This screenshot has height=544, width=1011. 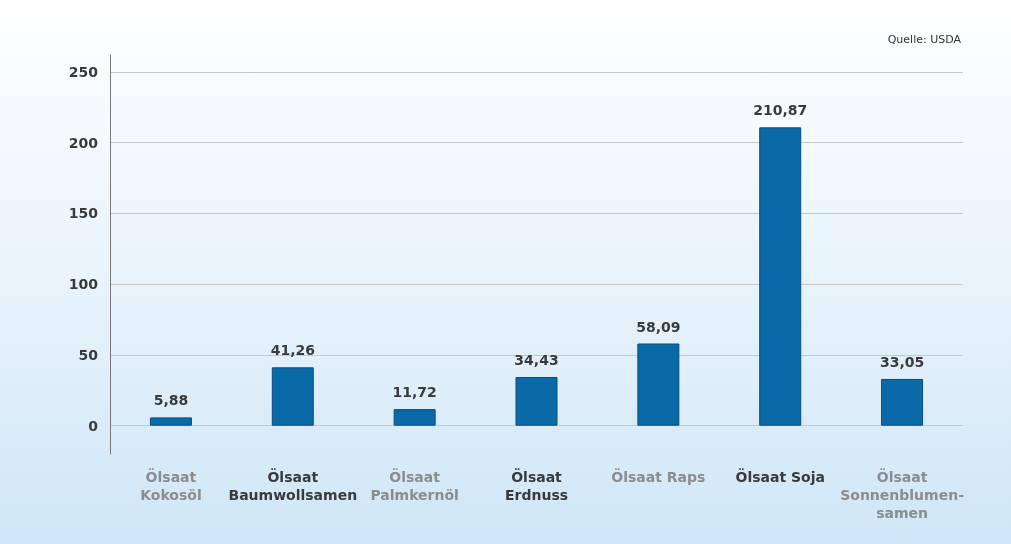 I want to click on x-tick-label: Ölsaat Sonnenblumen- samen, so click(x=902, y=494).